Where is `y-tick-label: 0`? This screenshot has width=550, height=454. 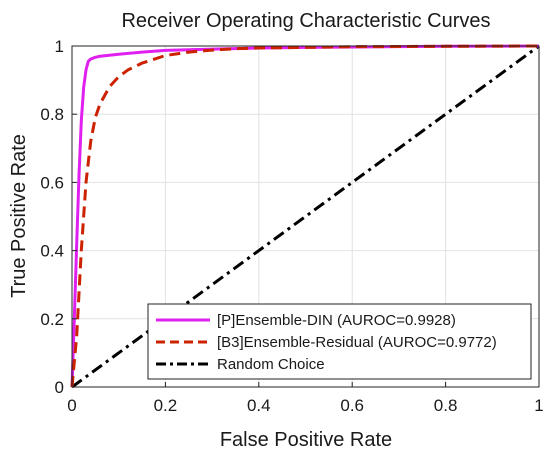
y-tick-label: 0 is located at coordinates (59, 387).